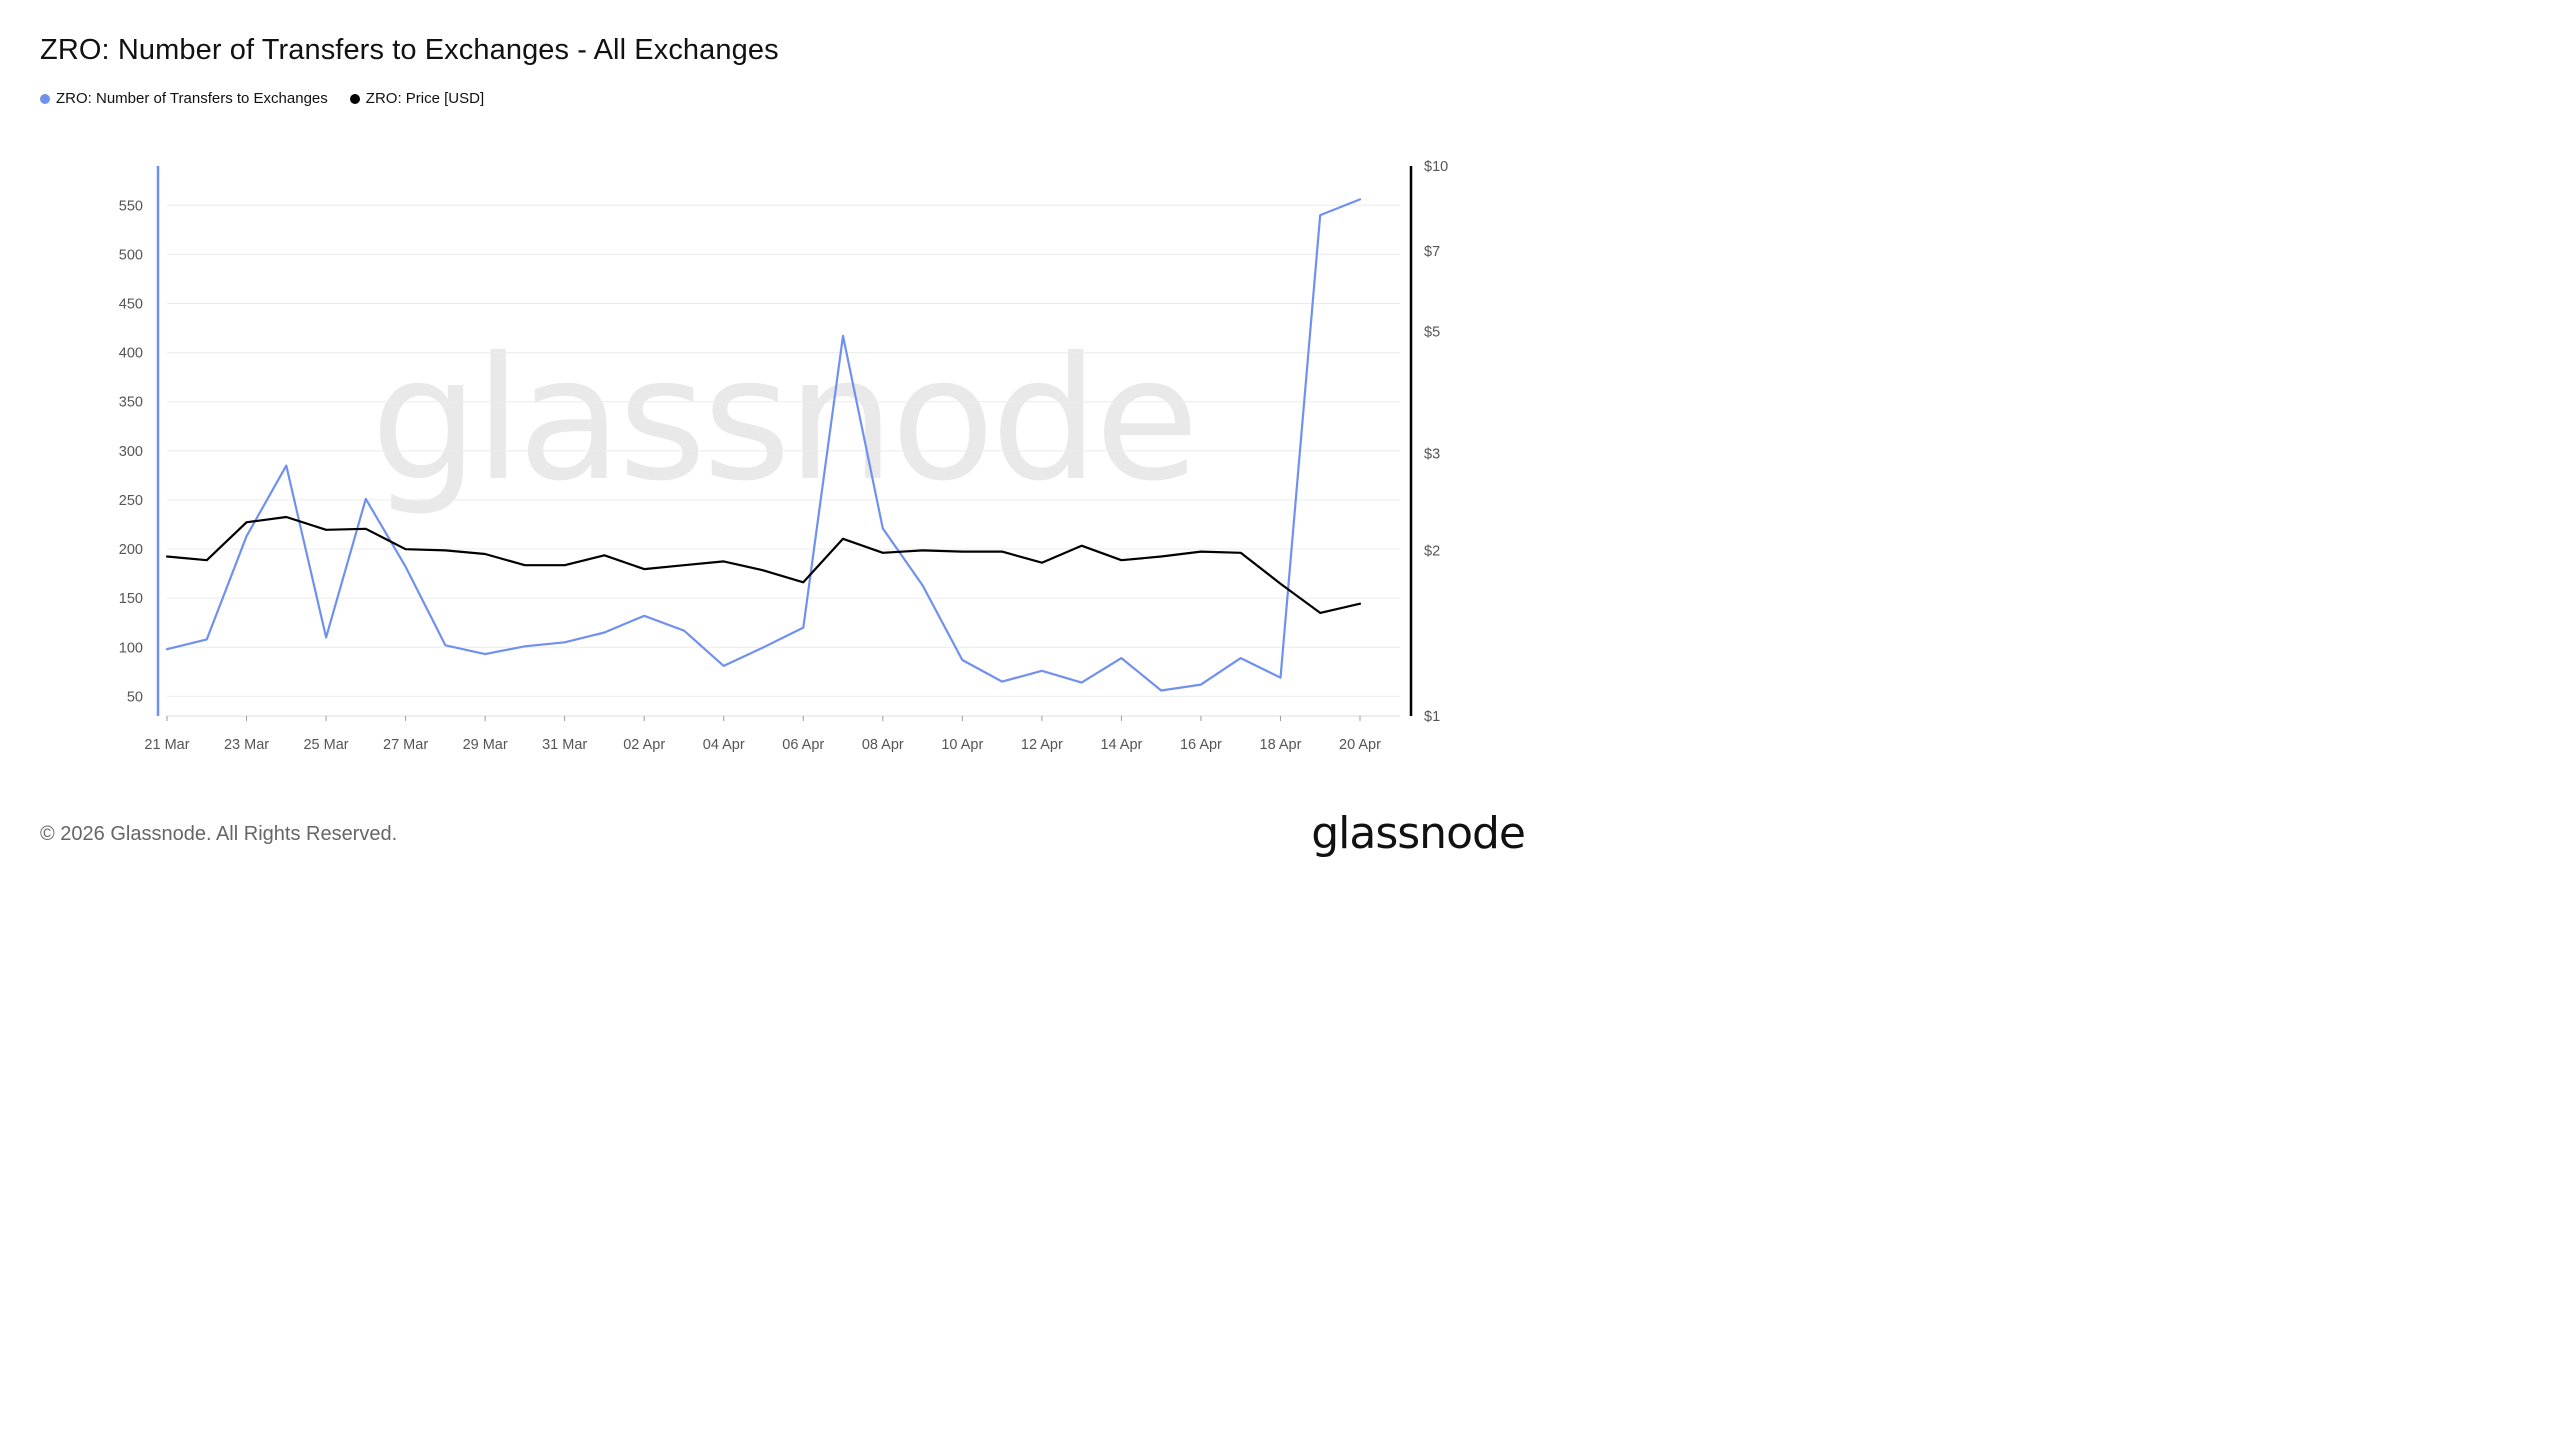 Image resolution: width=2560 pixels, height=1440 pixels. What do you see at coordinates (45, 98) in the screenshot?
I see `legend-dot-transfers` at bounding box center [45, 98].